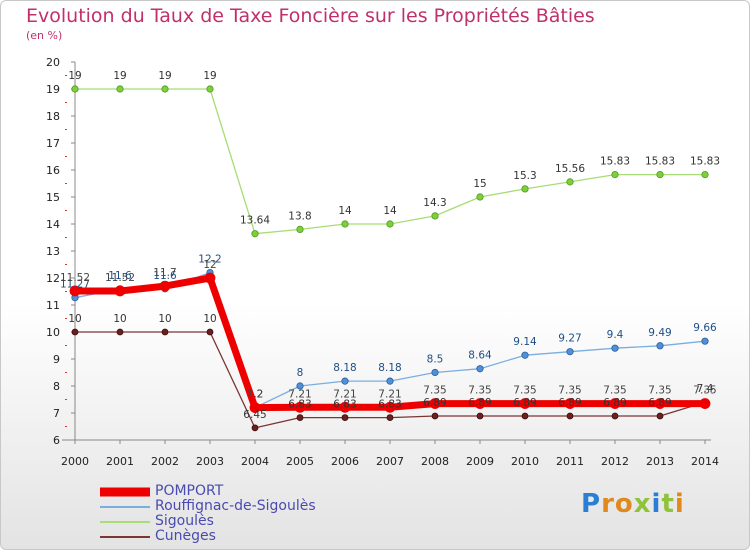  What do you see at coordinates (53, 116) in the screenshot?
I see `y-tick-label: 18` at bounding box center [53, 116].